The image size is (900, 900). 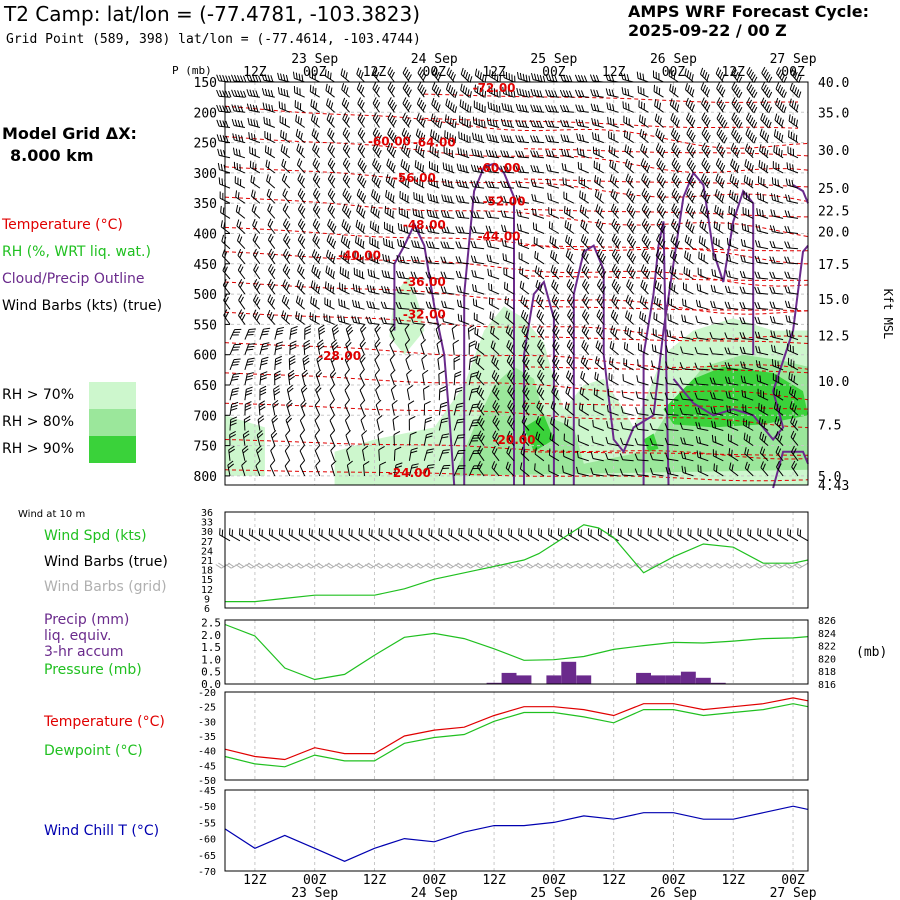 What do you see at coordinates (93, 751) in the screenshot?
I see `dewpoint-label: Dewpoint (°C)` at bounding box center [93, 751].